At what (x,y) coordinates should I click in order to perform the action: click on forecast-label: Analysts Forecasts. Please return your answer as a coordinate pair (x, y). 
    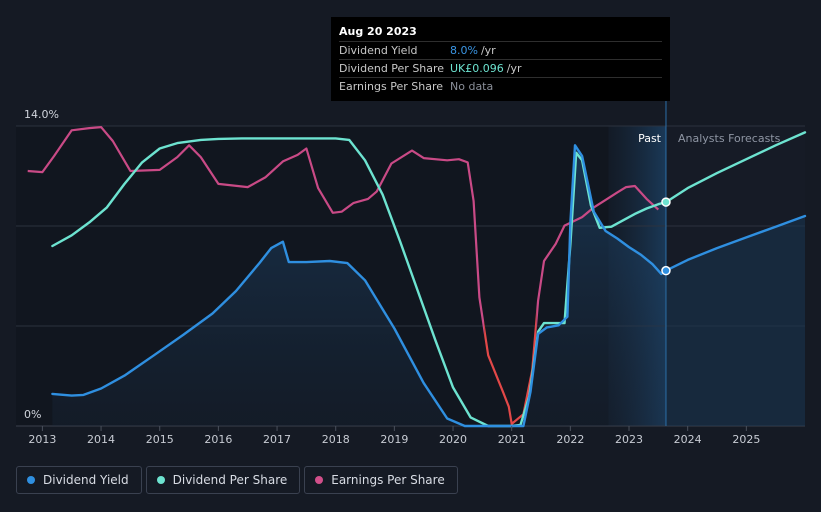
    Looking at the image, I should click on (729, 138).